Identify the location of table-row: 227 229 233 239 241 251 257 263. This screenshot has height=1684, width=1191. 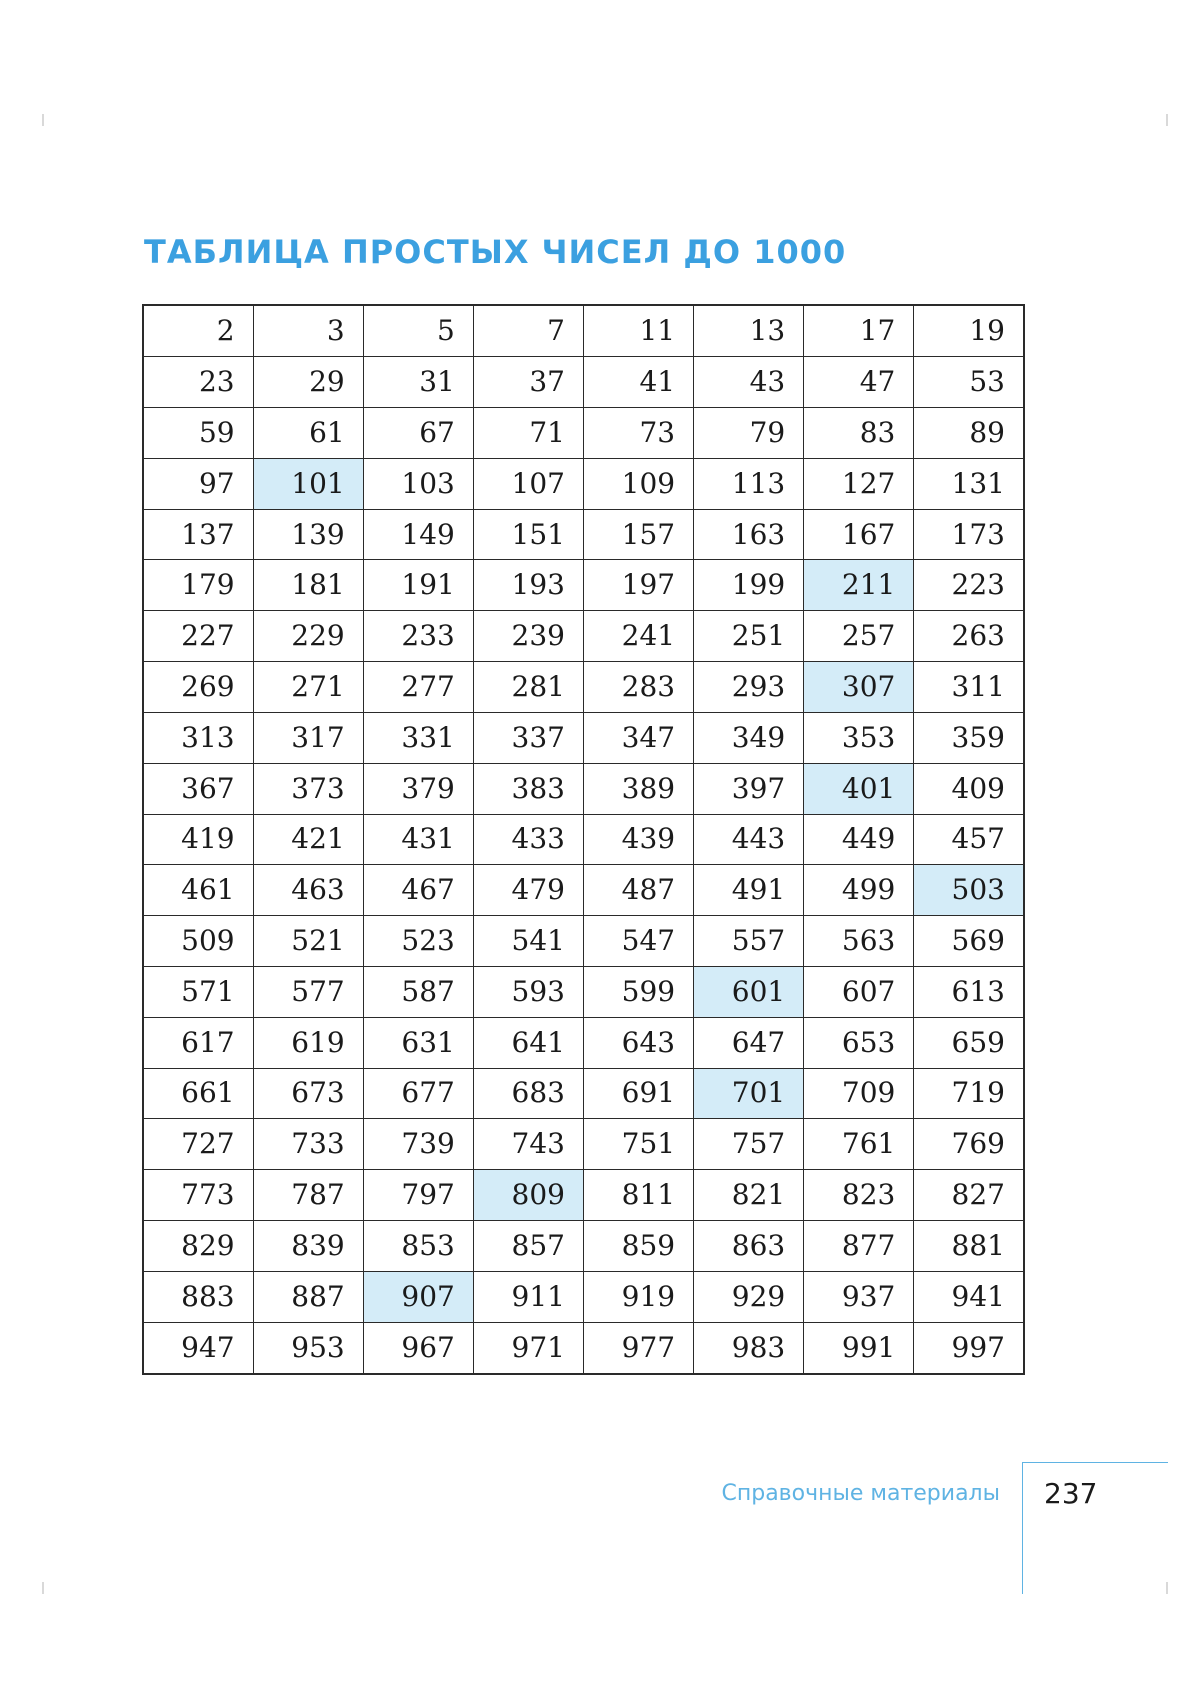
(583, 636).